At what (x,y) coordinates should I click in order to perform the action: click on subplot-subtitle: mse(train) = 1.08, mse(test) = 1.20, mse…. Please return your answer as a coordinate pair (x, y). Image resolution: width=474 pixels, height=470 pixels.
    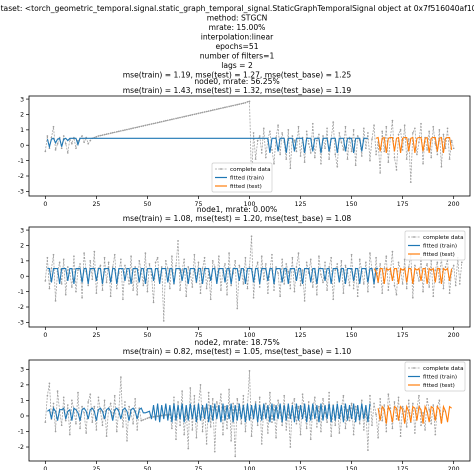
    Looking at the image, I should click on (237, 218).